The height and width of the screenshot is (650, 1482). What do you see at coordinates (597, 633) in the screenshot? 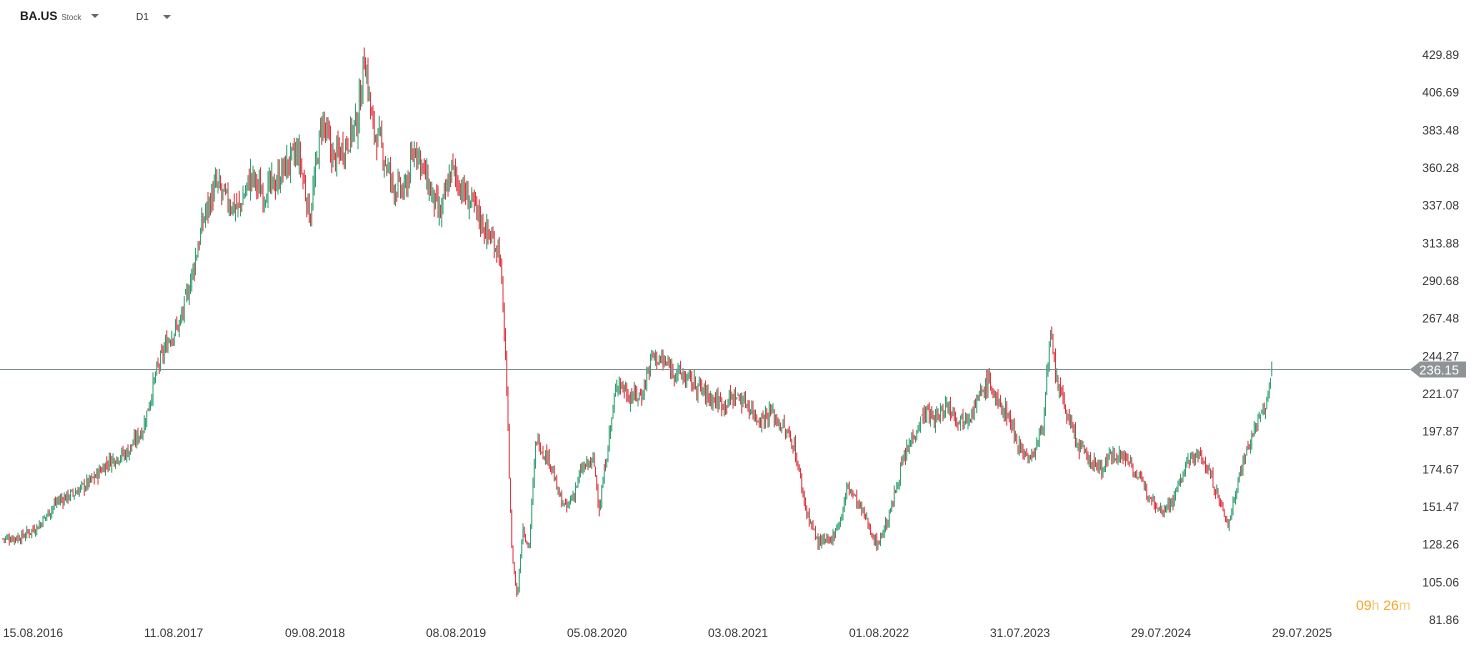
I see `x-tick-label: 05.08.2020` at bounding box center [597, 633].